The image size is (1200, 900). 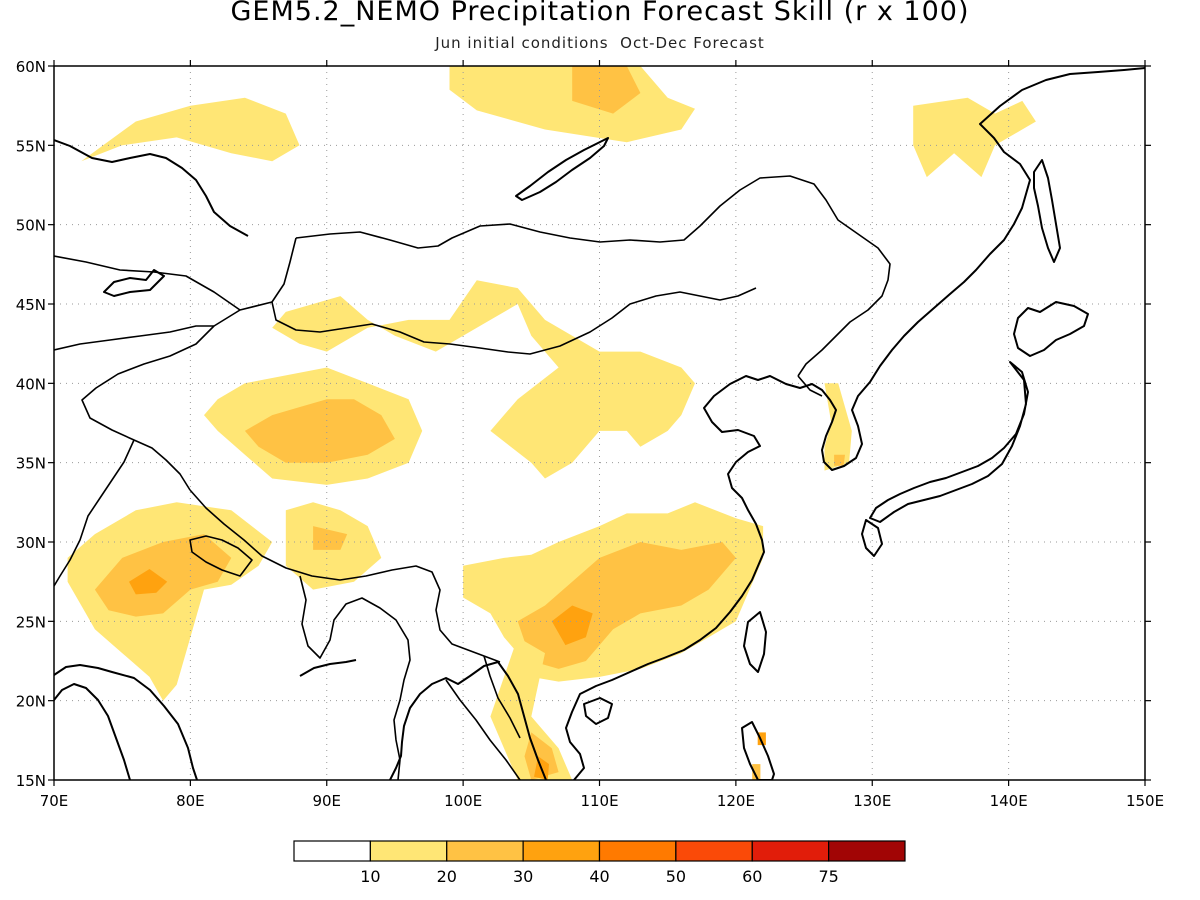 I want to click on korea-border, so click(x=810, y=386).